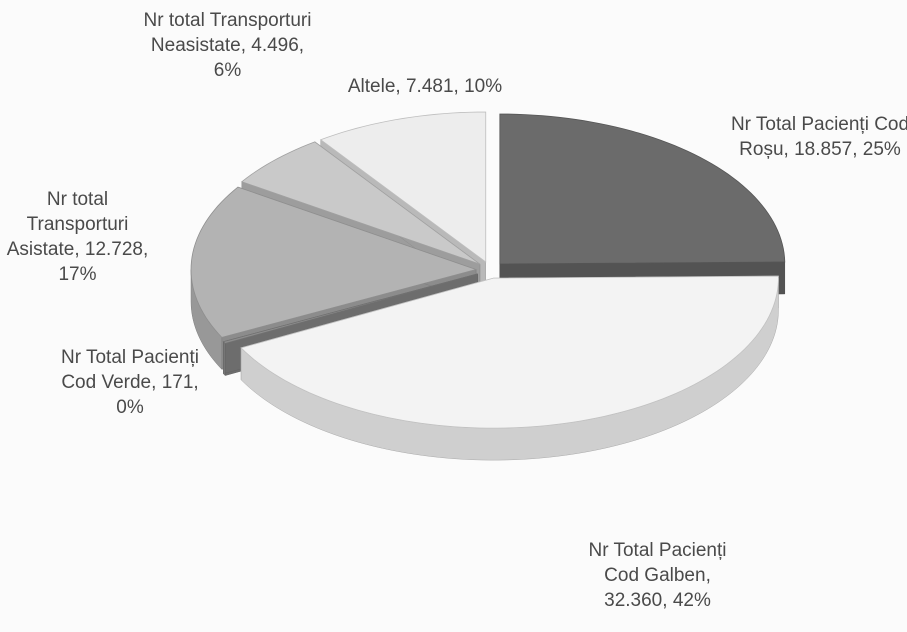 The image size is (907, 632). What do you see at coordinates (633, 600) in the screenshot?
I see `label-part: 32.360` at bounding box center [633, 600].